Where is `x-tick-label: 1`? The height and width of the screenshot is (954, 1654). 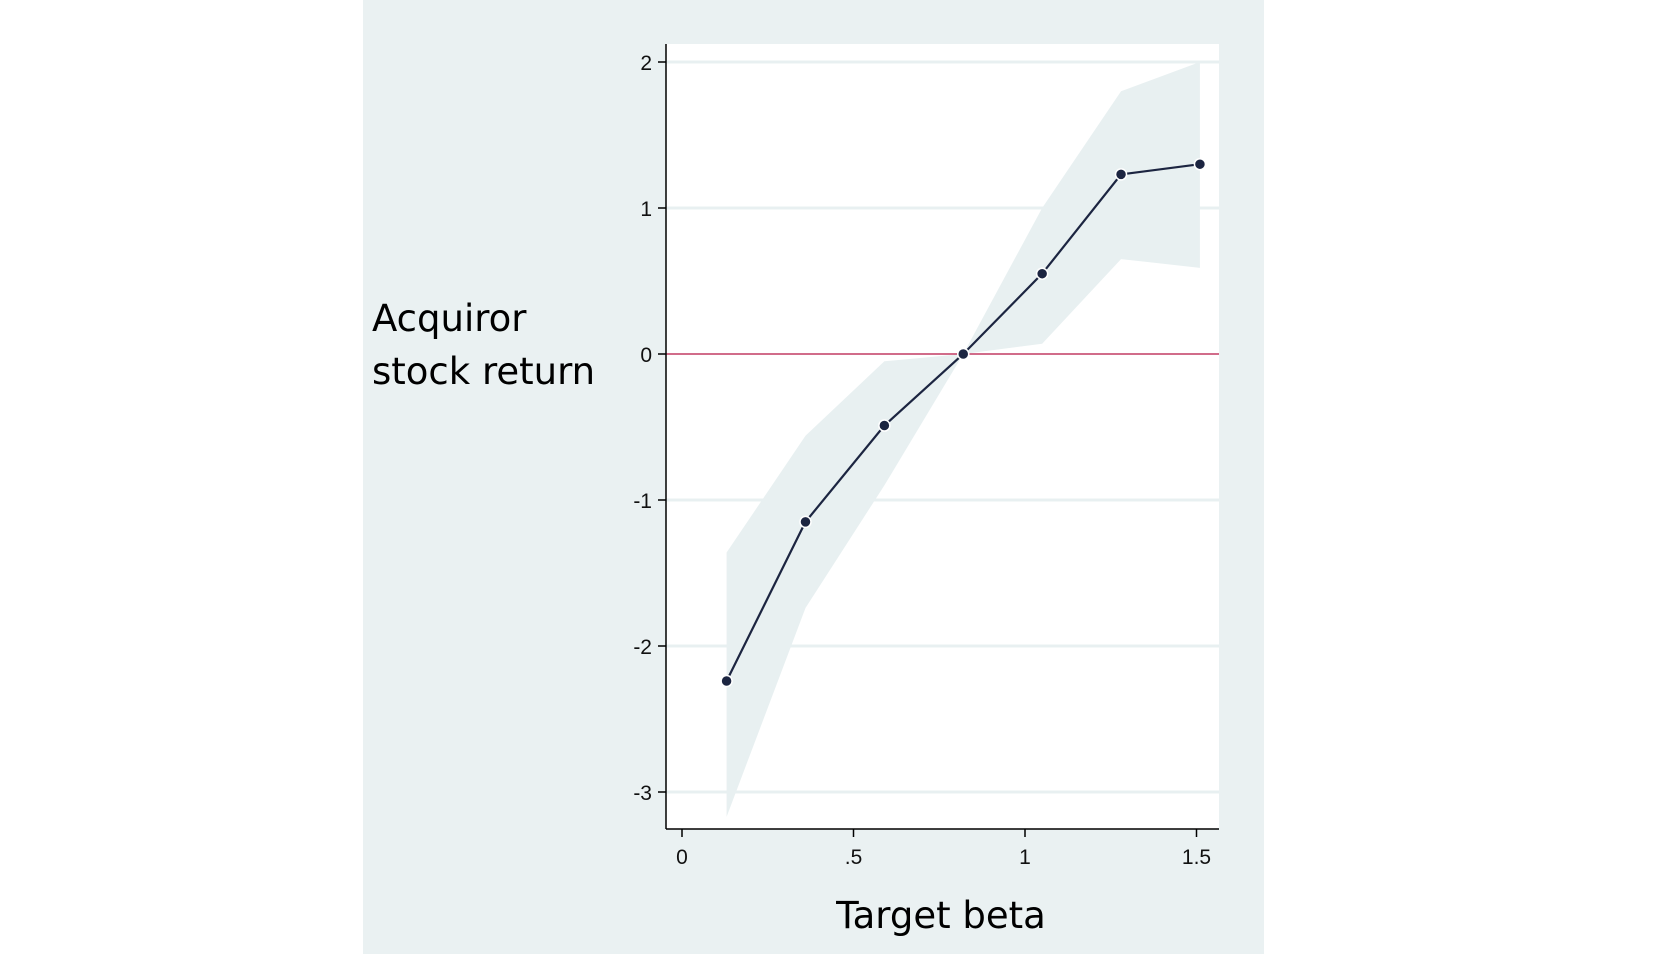 x-tick-label: 1 is located at coordinates (1025, 857).